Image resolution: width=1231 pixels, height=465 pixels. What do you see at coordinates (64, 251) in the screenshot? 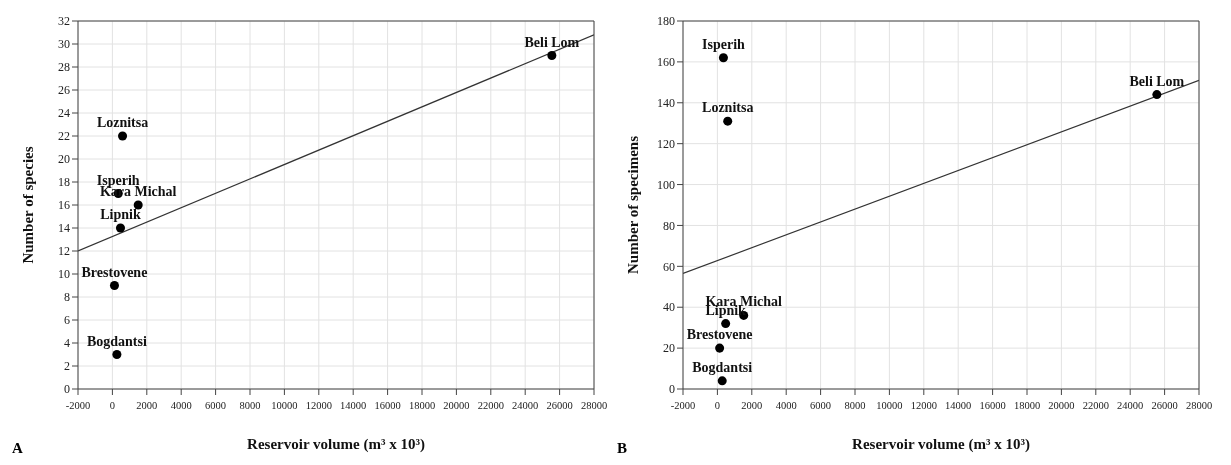
I see `y-tick-label: 12` at bounding box center [64, 251].